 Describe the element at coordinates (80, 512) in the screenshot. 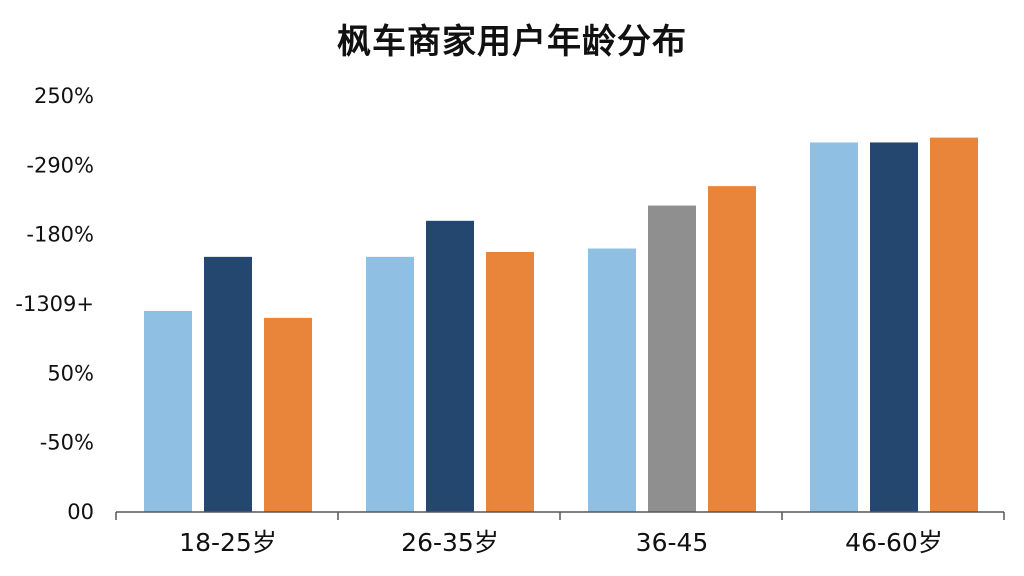

I see `y-tick-label: 00` at that location.